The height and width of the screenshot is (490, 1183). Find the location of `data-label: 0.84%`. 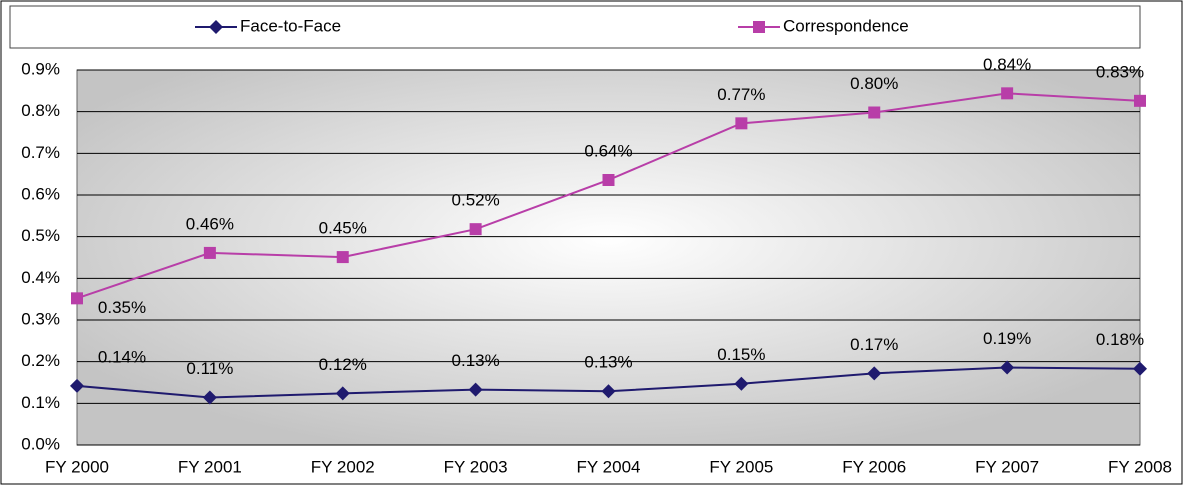

data-label: 0.84% is located at coordinates (1007, 64).